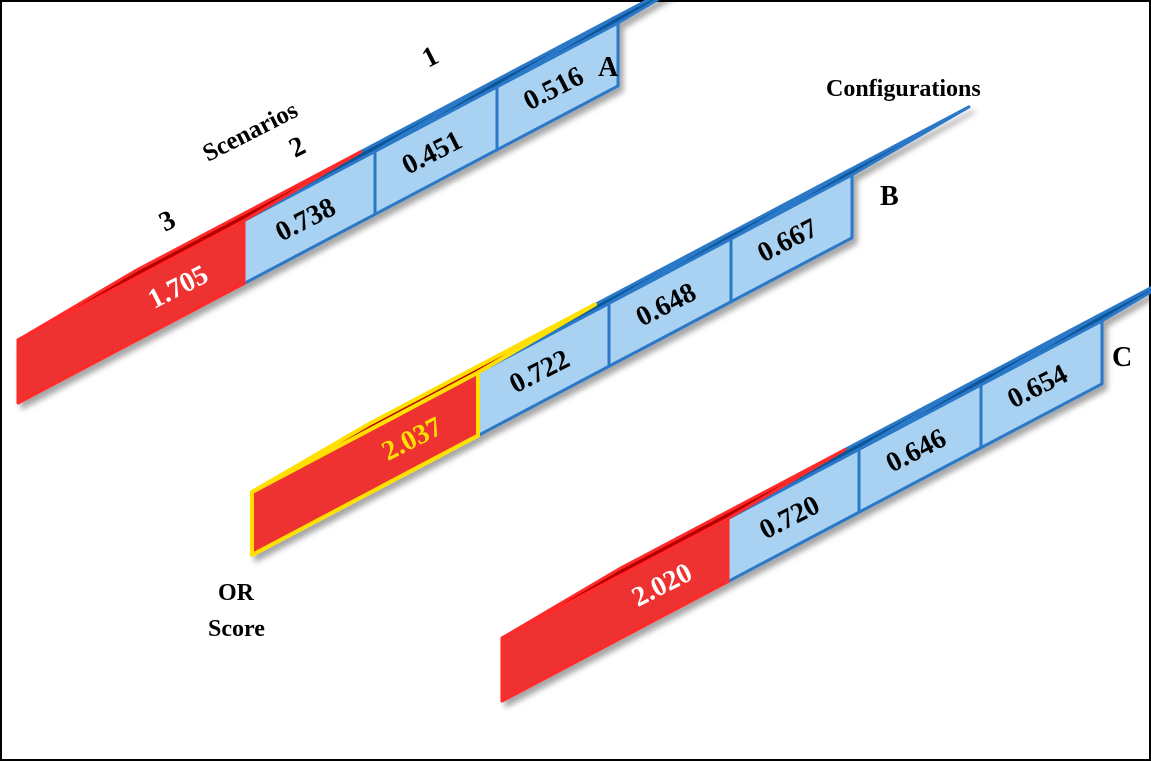  What do you see at coordinates (889, 196) in the screenshot?
I see `configuration-name-b: B` at bounding box center [889, 196].